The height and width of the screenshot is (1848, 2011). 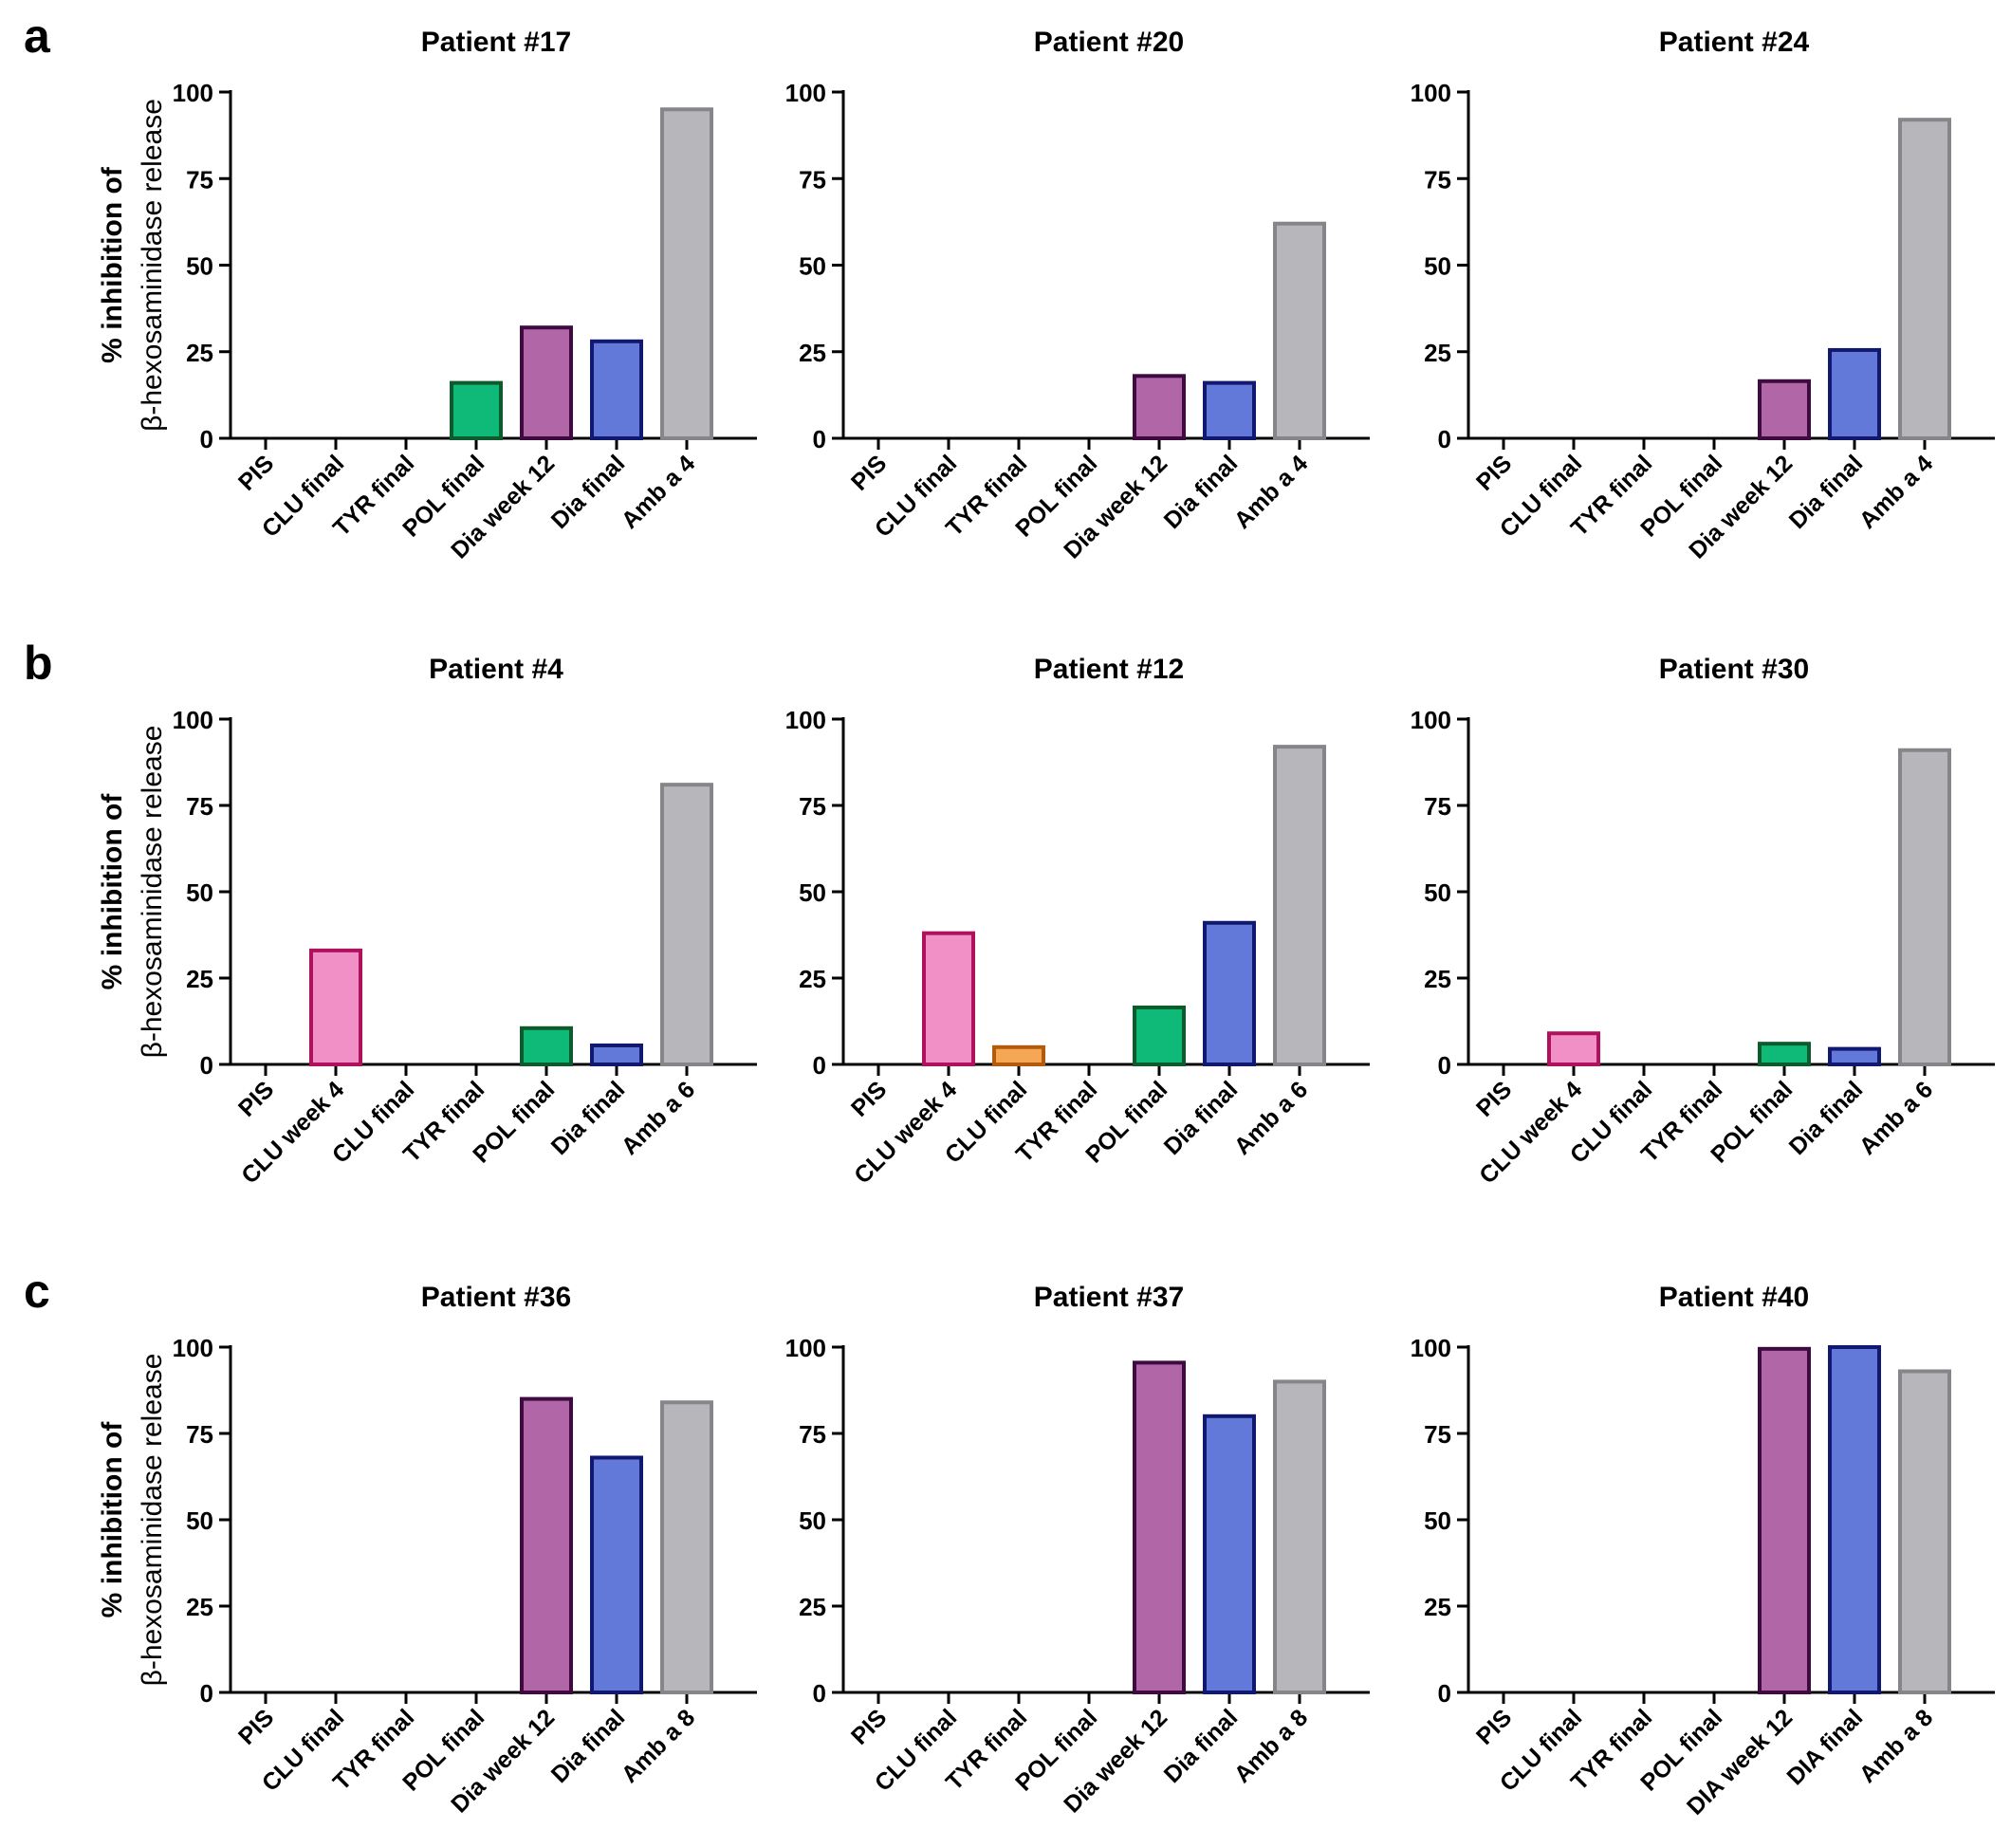 I want to click on chart-title: Patient #30, so click(x=1734, y=669).